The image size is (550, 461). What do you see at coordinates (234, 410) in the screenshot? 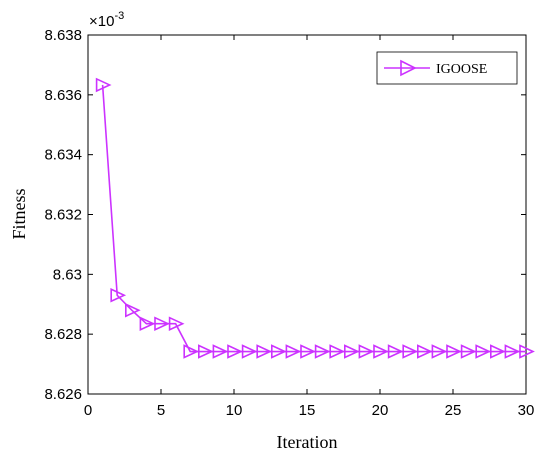
I see `x-tick-label: 10` at bounding box center [234, 410].